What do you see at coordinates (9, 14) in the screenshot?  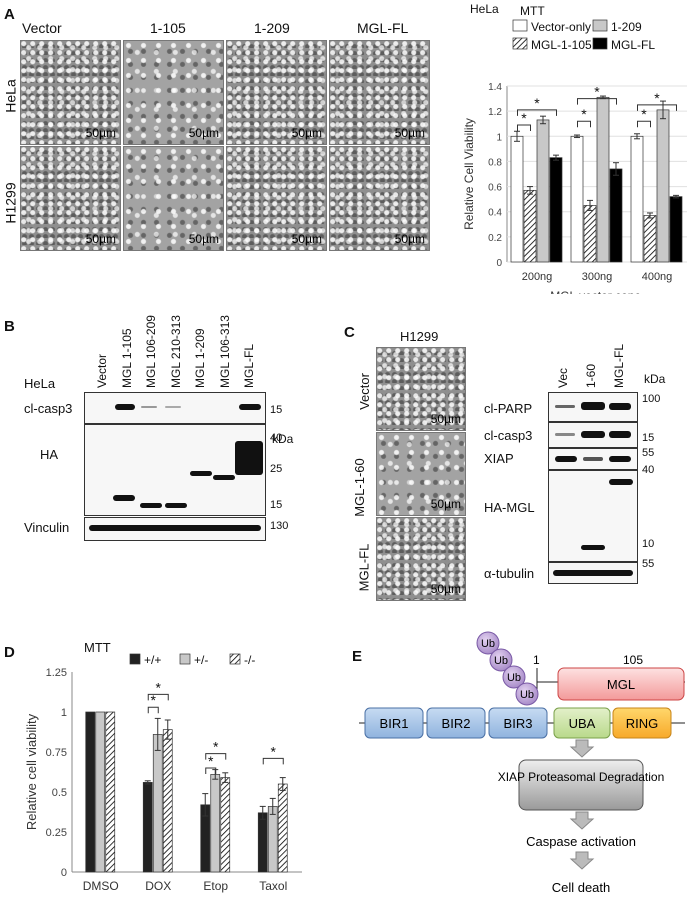 I see `panel-a-label: A` at bounding box center [9, 14].